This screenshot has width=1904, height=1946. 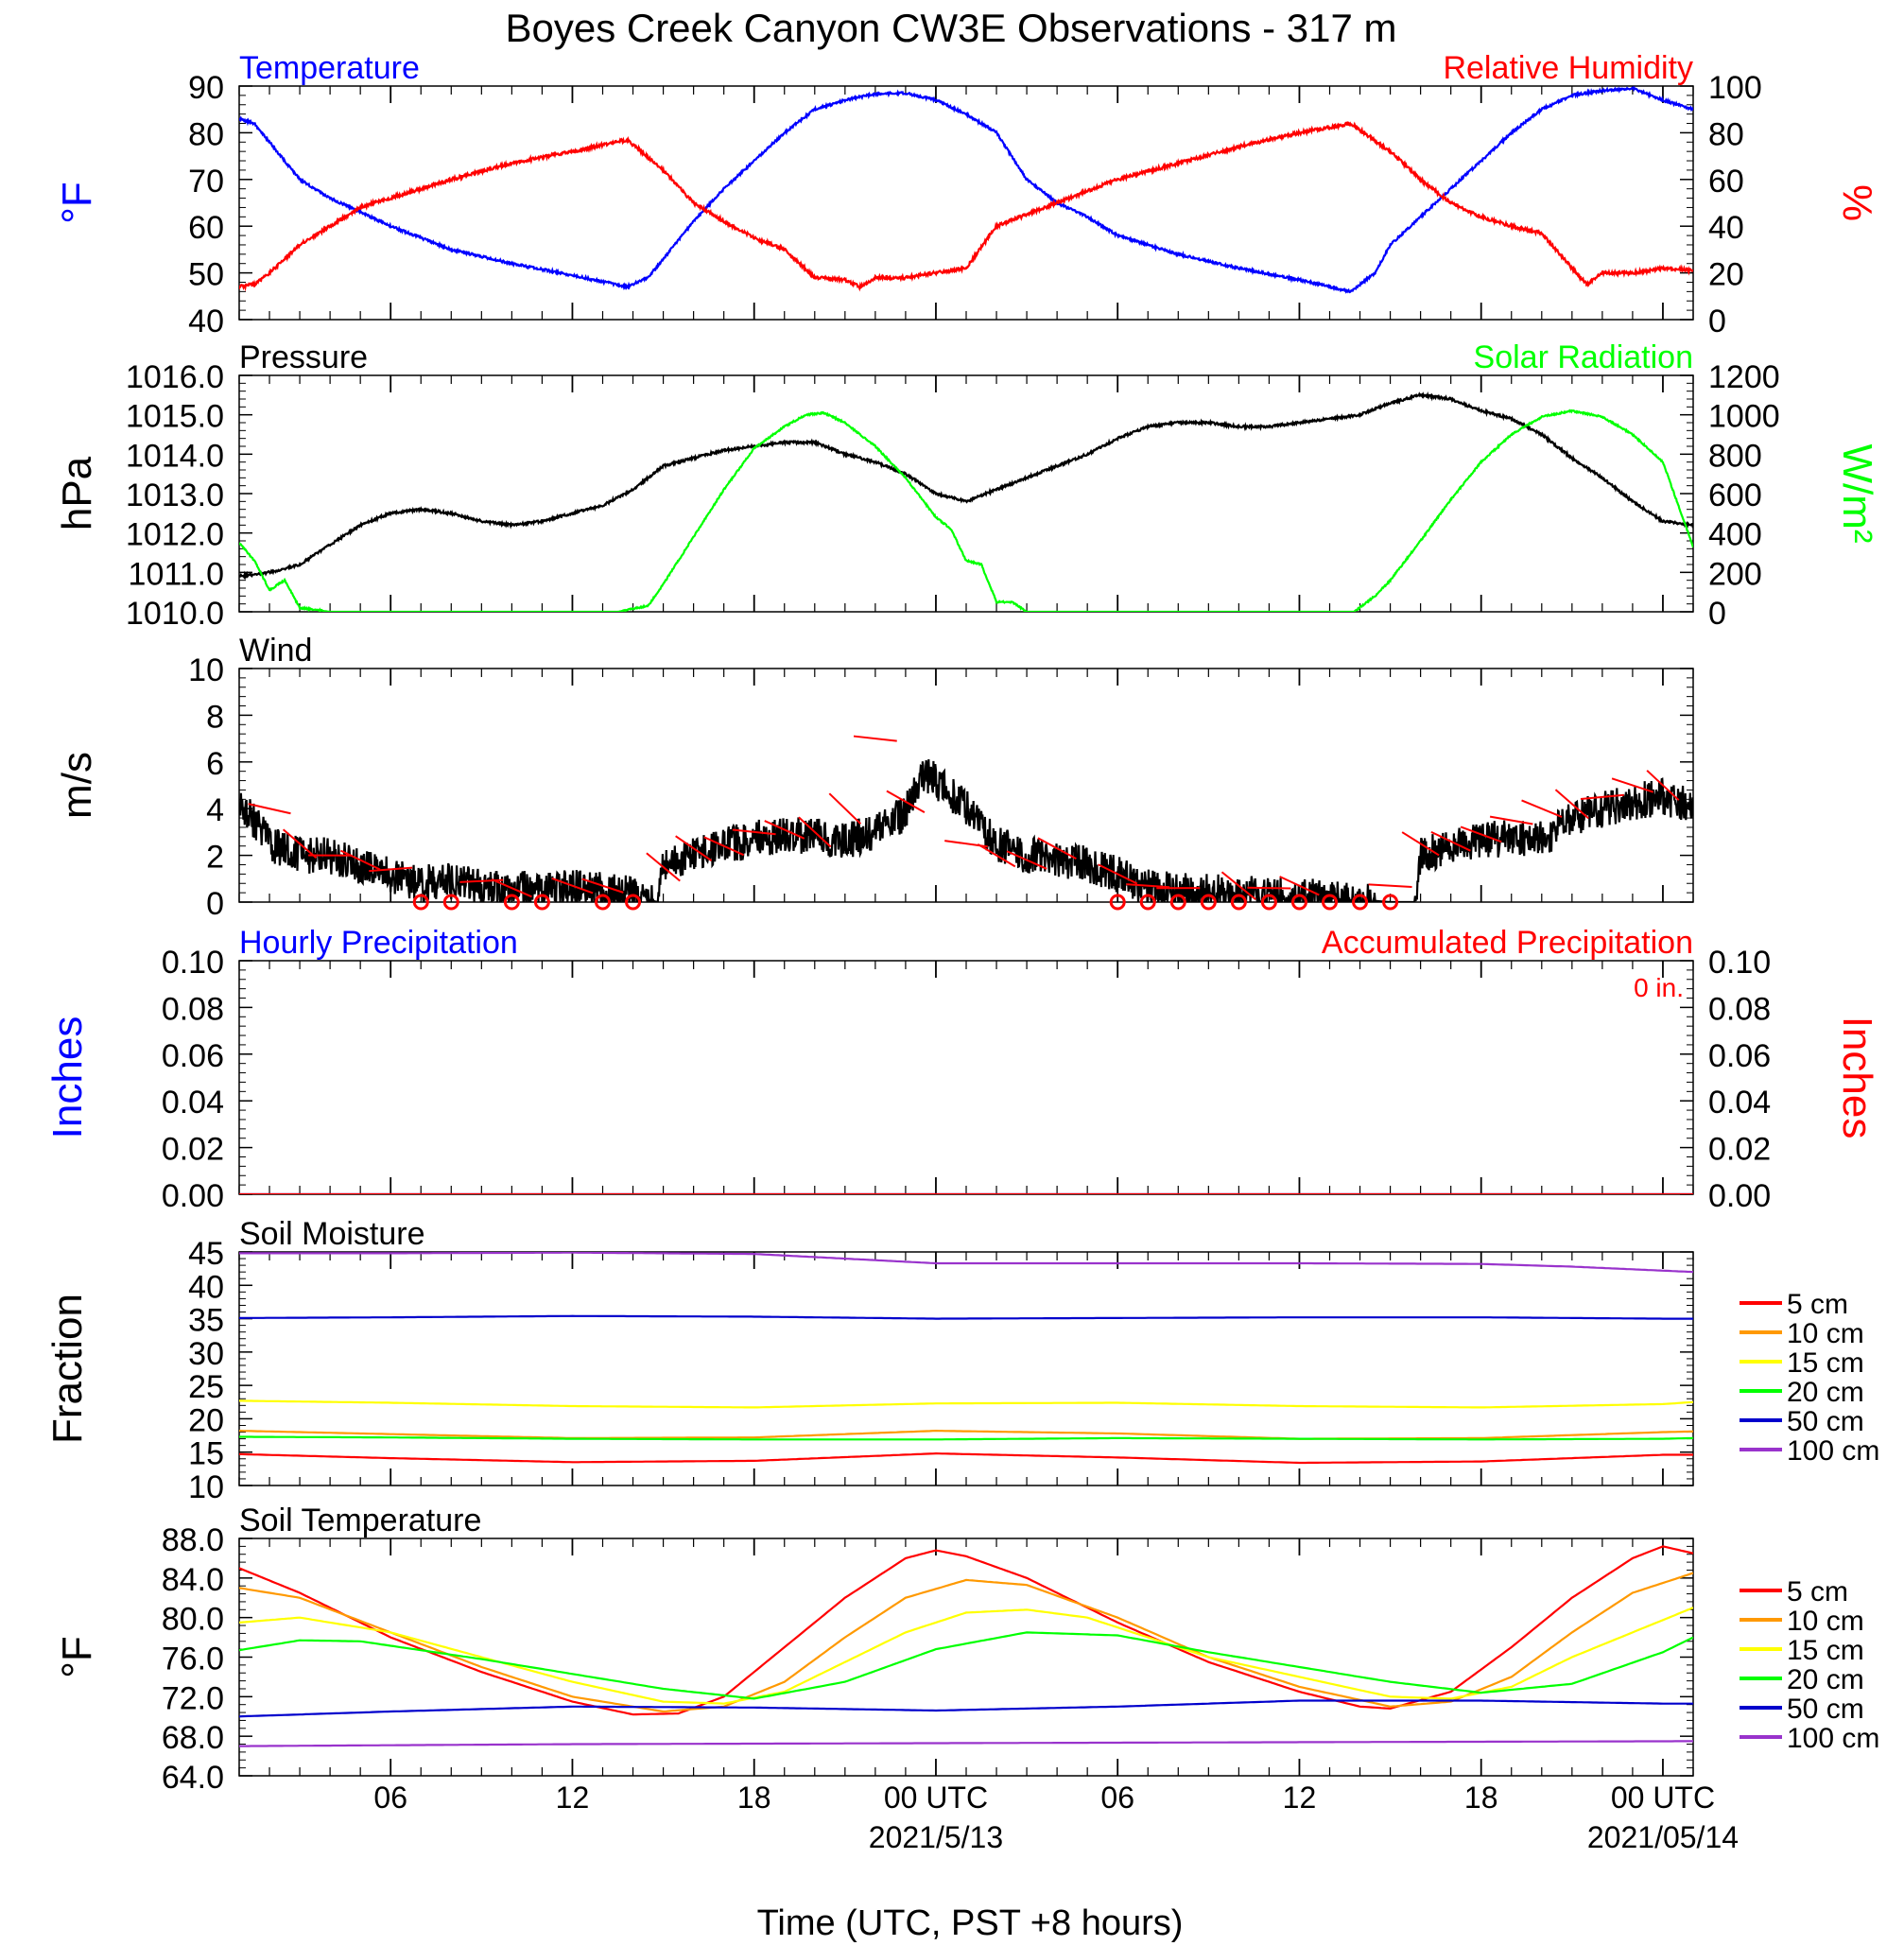 What do you see at coordinates (67, 1077) in the screenshot?
I see `y-axis-label-left: Inches` at bounding box center [67, 1077].